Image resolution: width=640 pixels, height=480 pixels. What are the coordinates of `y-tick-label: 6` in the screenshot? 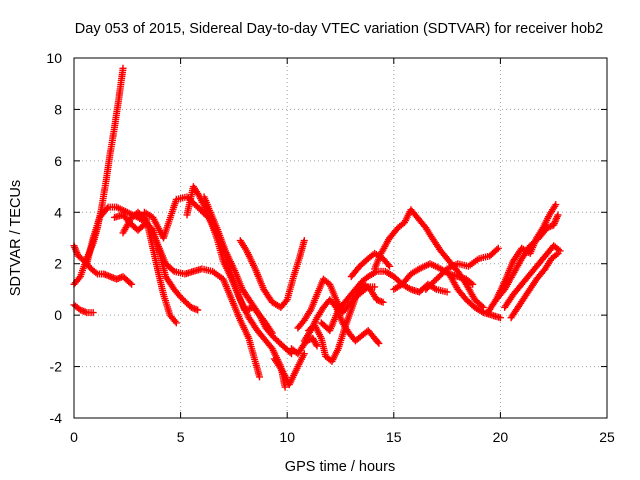 It's located at (58, 161).